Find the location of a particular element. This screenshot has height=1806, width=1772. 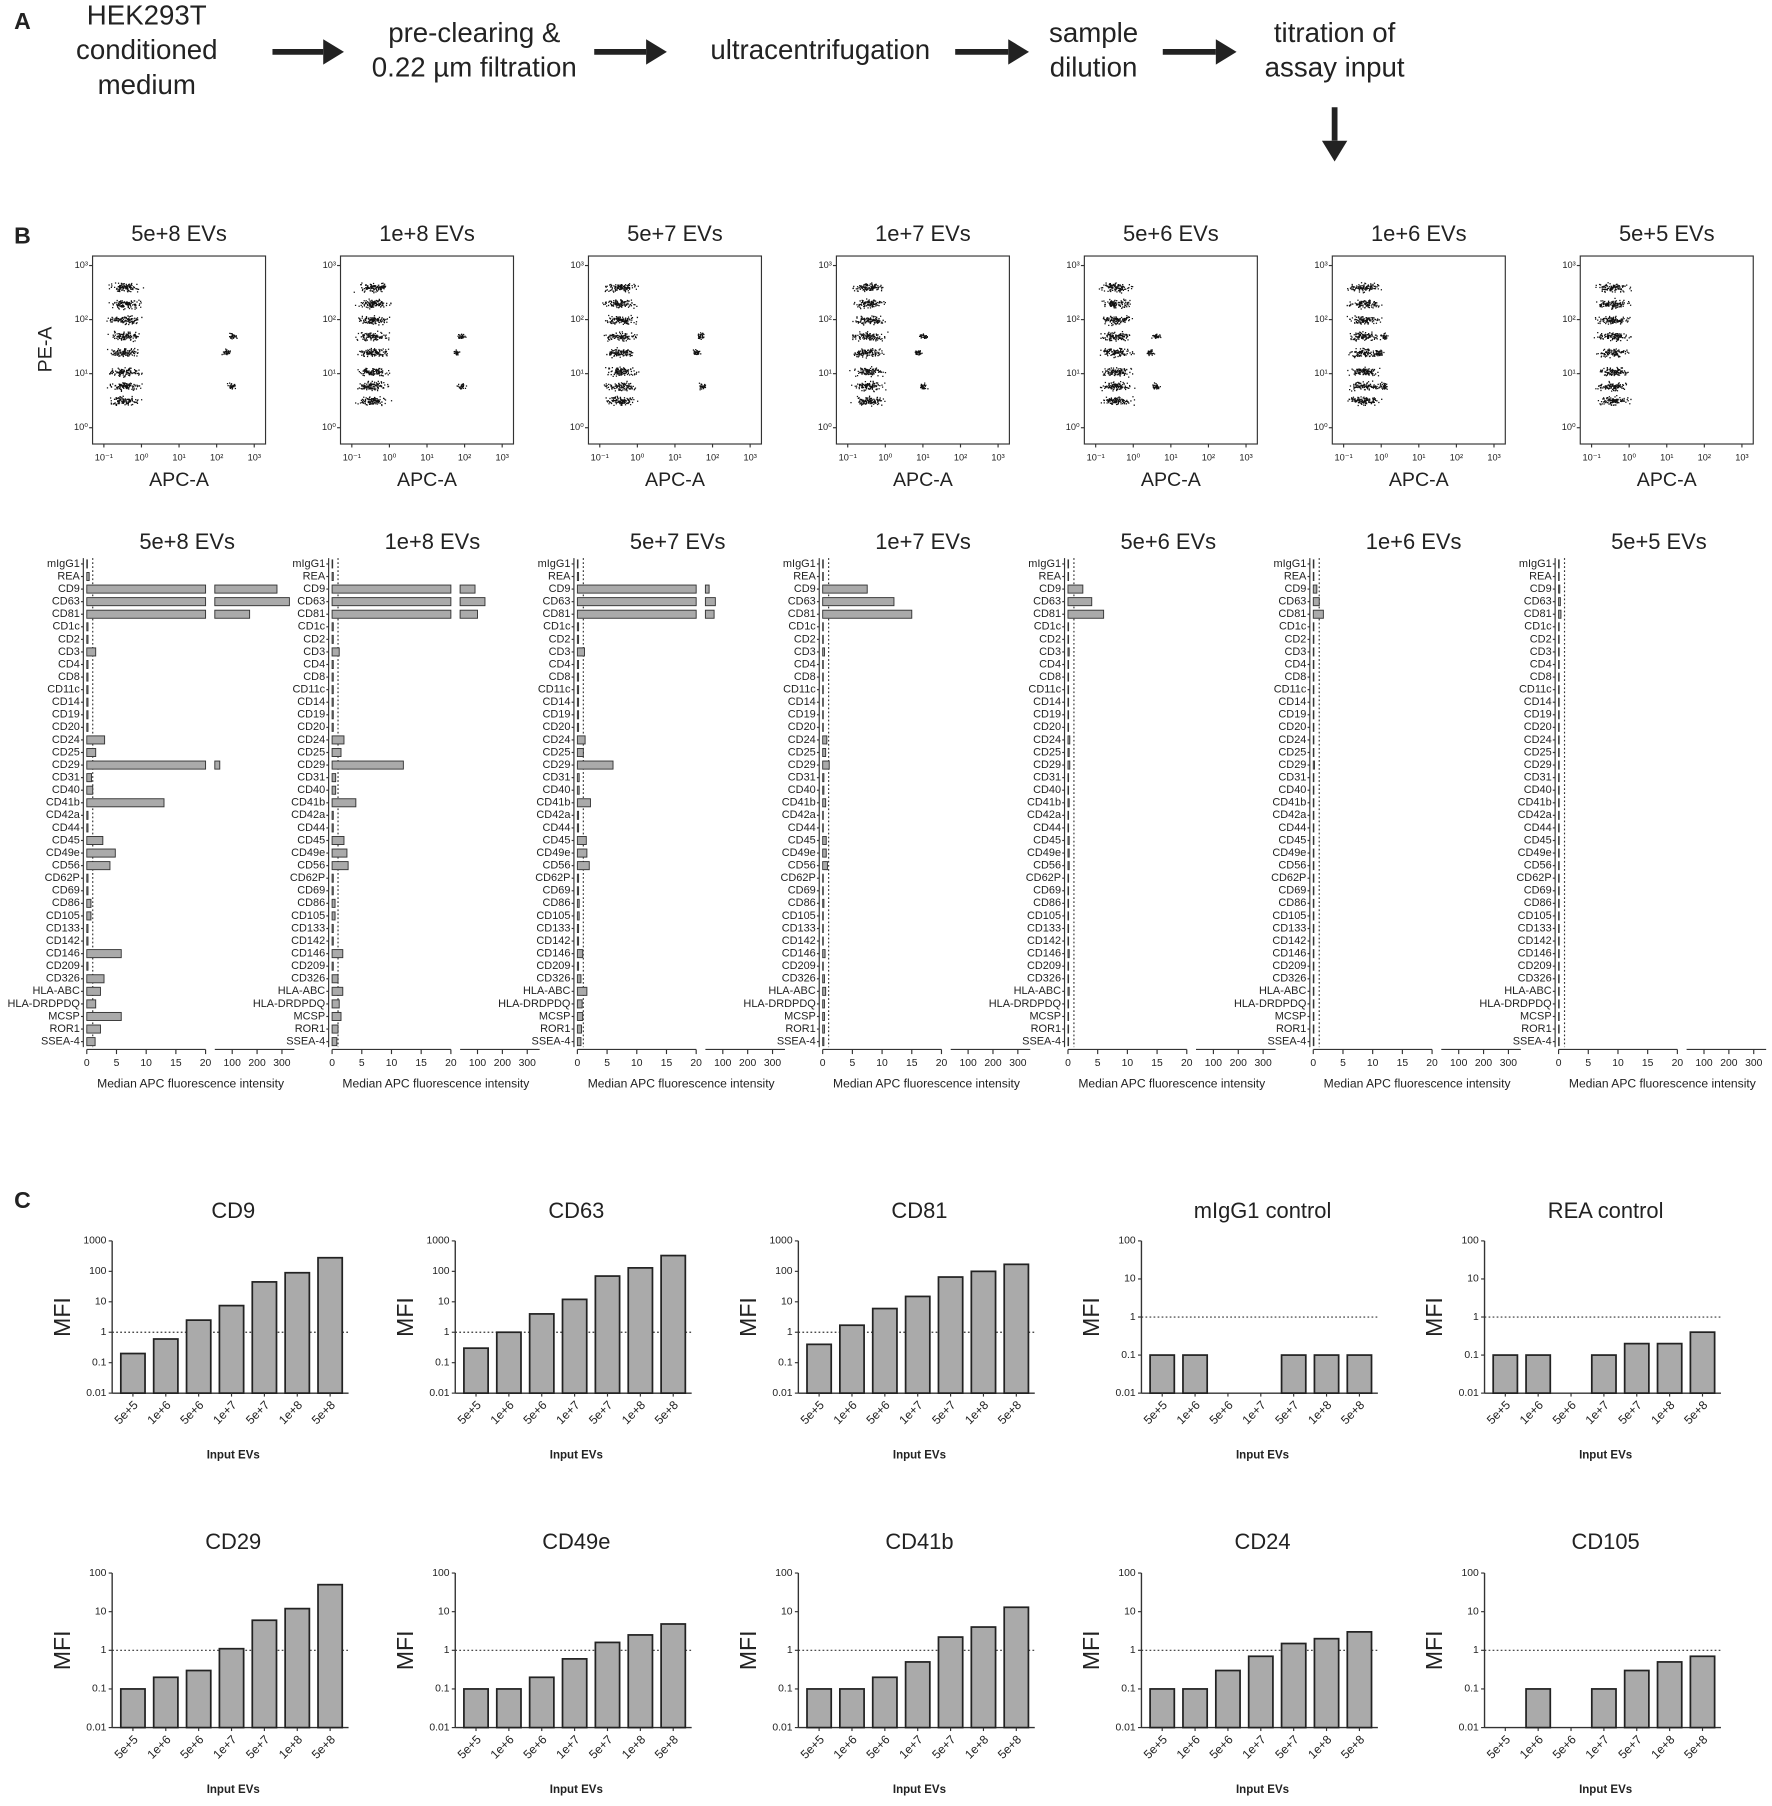

flow-step: assay input is located at coordinates (1335, 67).